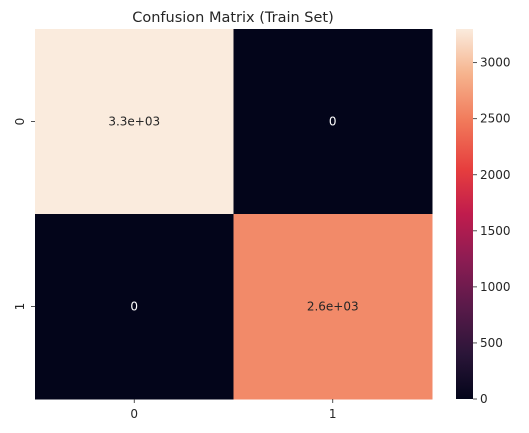 The height and width of the screenshot is (433, 529). What do you see at coordinates (495, 63) in the screenshot?
I see `colorbar-tick-label: 3000` at bounding box center [495, 63].